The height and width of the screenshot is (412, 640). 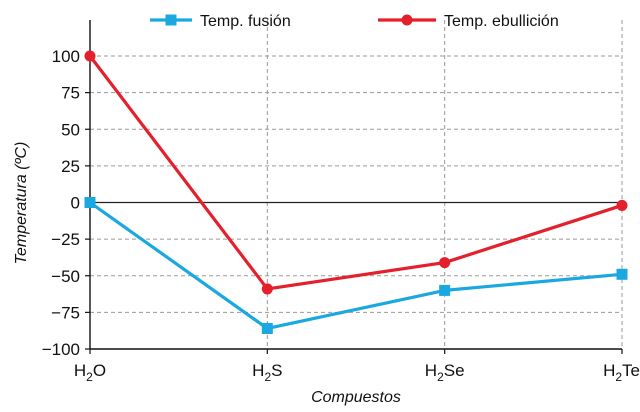 I want to click on y-tick-labels: 100 75 50 25 0 −25 −50 −75 −100, so click(x=61, y=203).